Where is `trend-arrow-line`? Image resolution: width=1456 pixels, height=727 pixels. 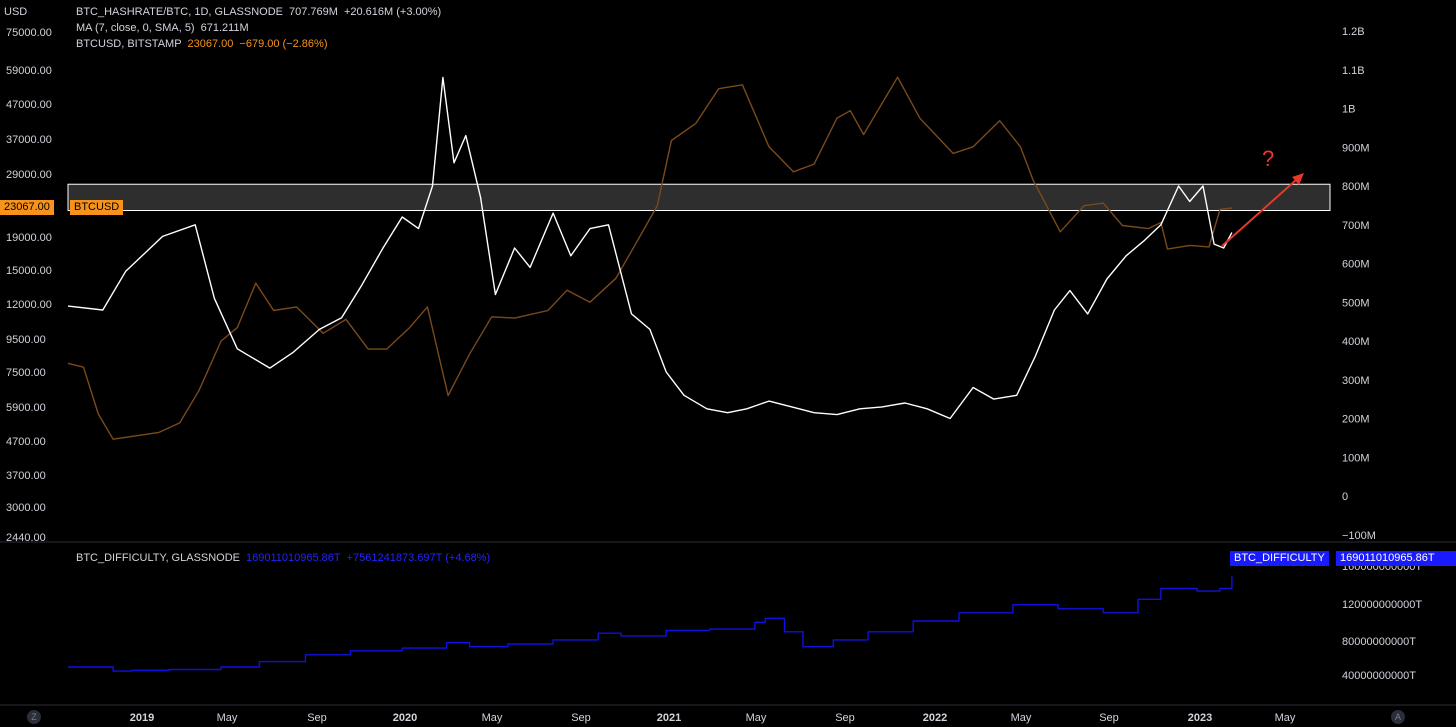 trend-arrow-line is located at coordinates (1259, 213).